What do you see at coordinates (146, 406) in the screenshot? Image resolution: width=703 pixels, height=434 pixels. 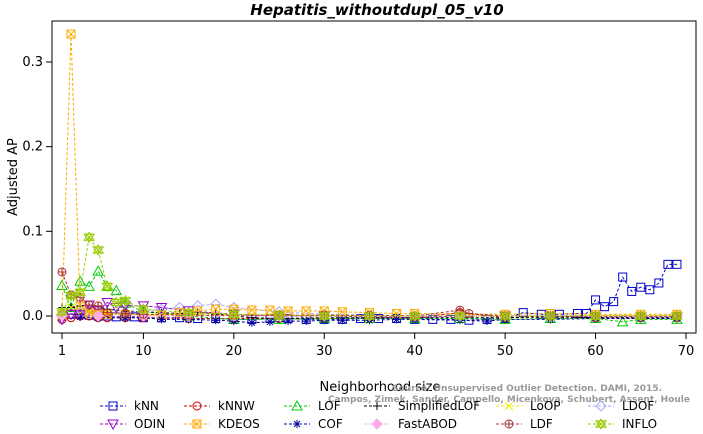 I see `legend-label-knn: kNN` at bounding box center [146, 406].